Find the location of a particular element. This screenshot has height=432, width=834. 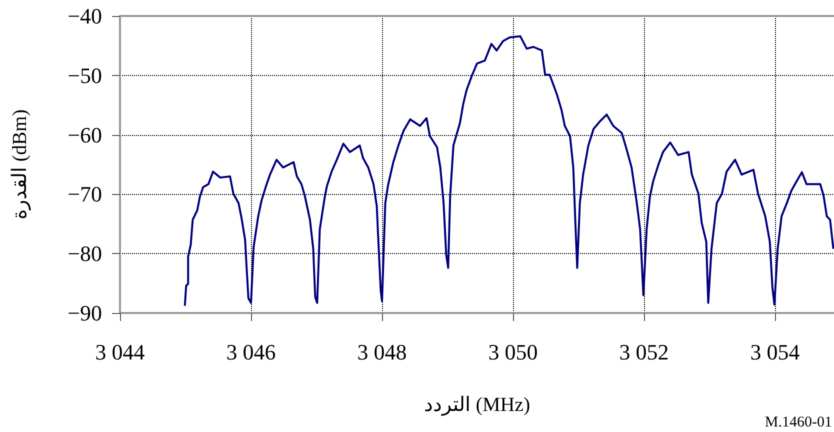

x-tick-label: 3 046 is located at coordinates (251, 352).